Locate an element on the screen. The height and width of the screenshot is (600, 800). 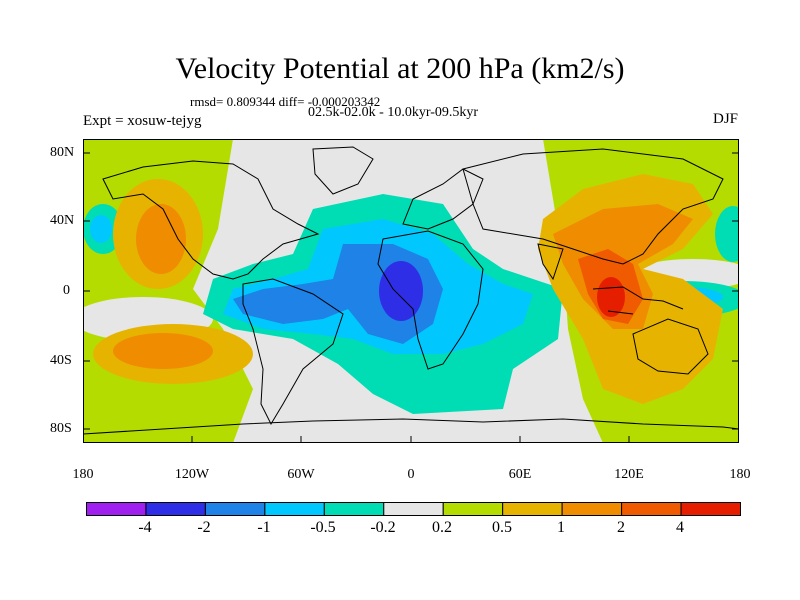
field-pos-sepac-core is located at coordinates (163, 351).